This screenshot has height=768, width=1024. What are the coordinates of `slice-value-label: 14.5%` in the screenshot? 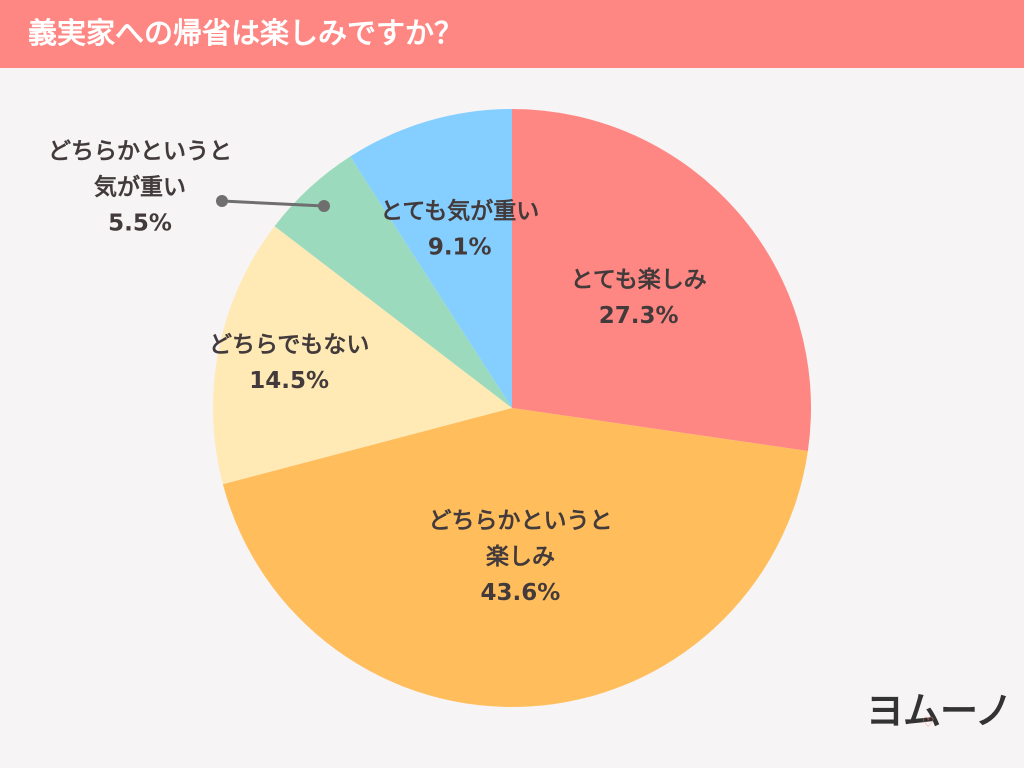 It's located at (289, 381).